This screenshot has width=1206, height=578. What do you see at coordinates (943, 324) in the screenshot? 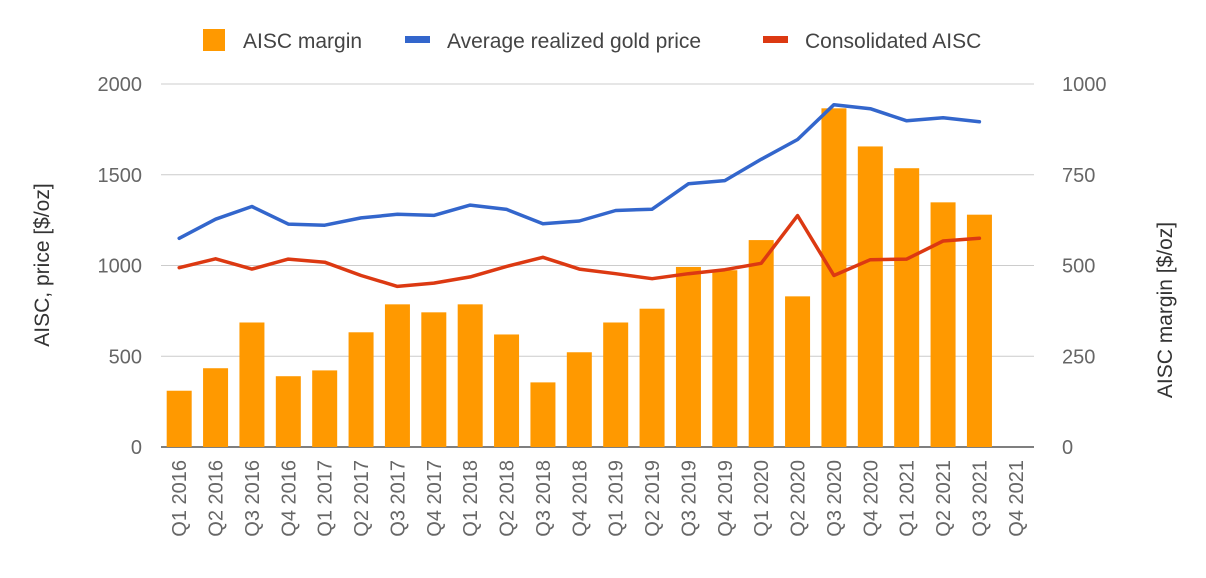
I see `bar-q2-2021` at bounding box center [943, 324].